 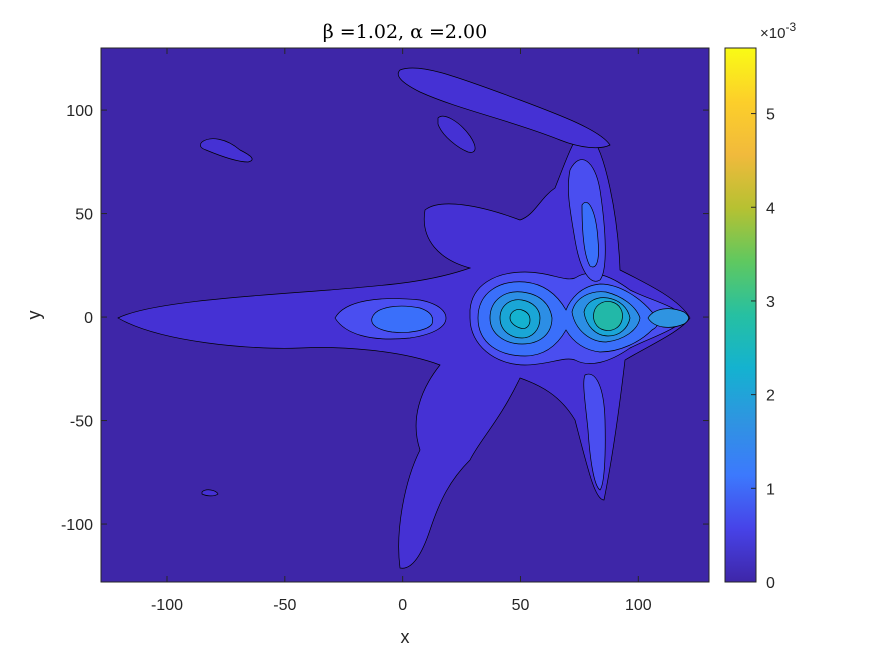 I want to click on x-axis-label: x, so click(x=405, y=637).